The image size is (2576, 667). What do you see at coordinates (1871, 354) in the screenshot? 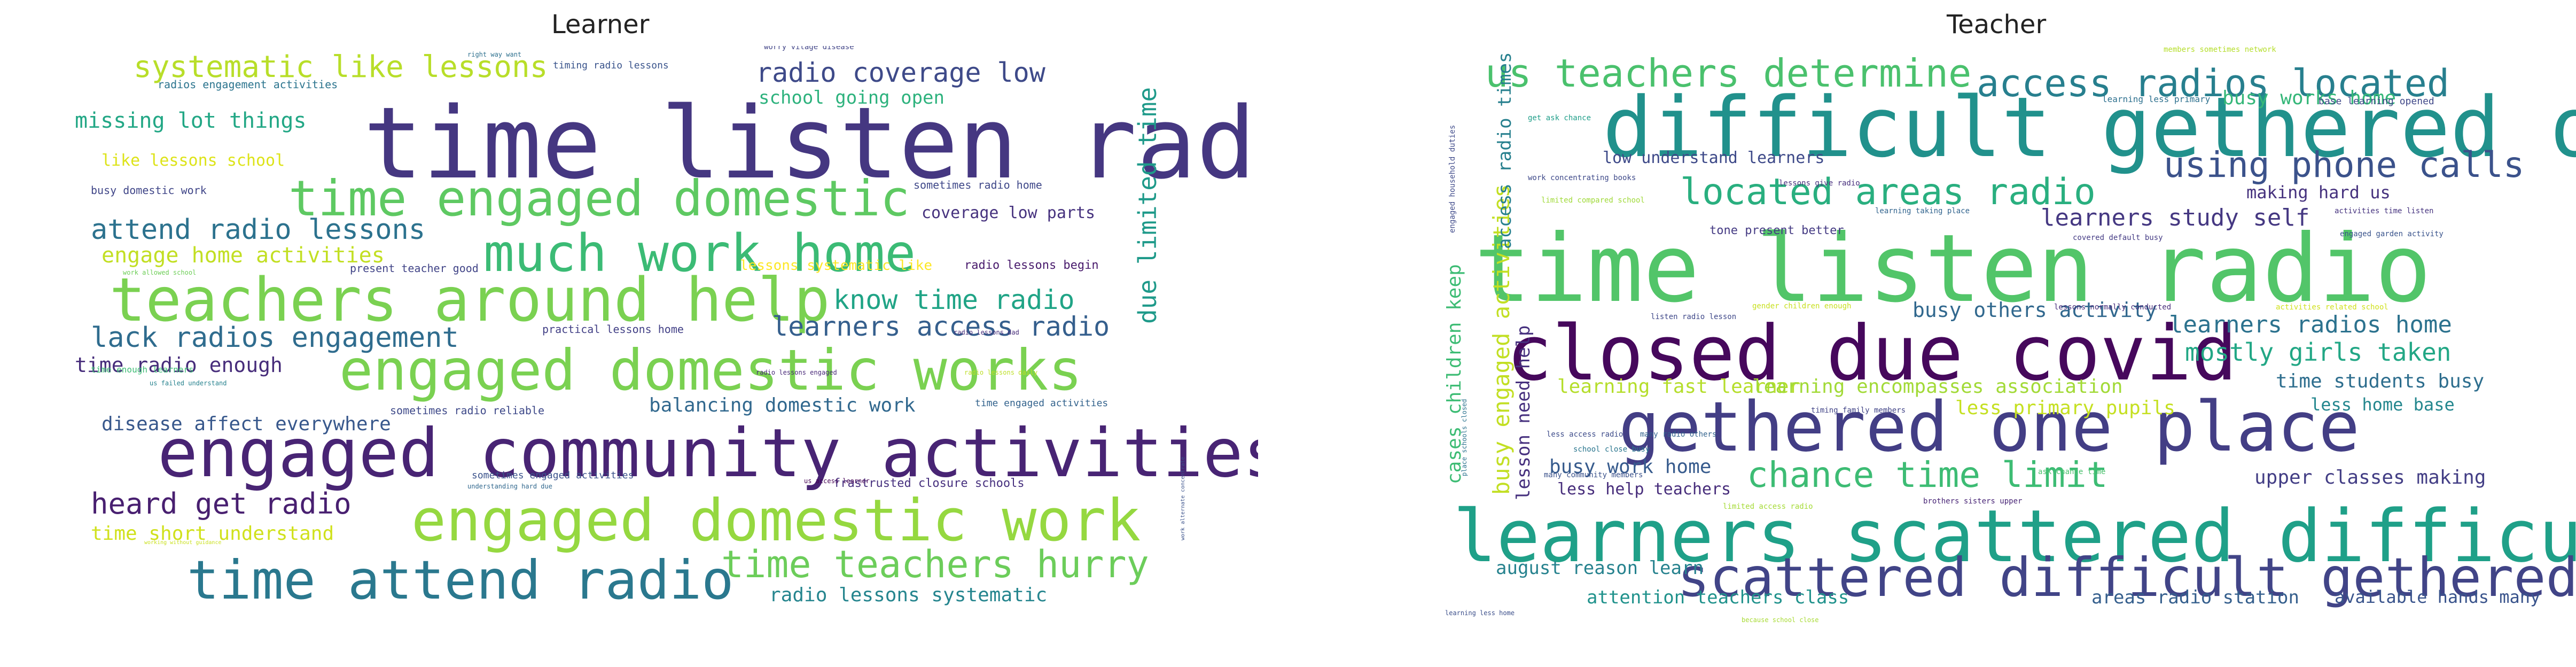
I see `word-closed-due-covid: closed due covid` at bounding box center [1871, 354].